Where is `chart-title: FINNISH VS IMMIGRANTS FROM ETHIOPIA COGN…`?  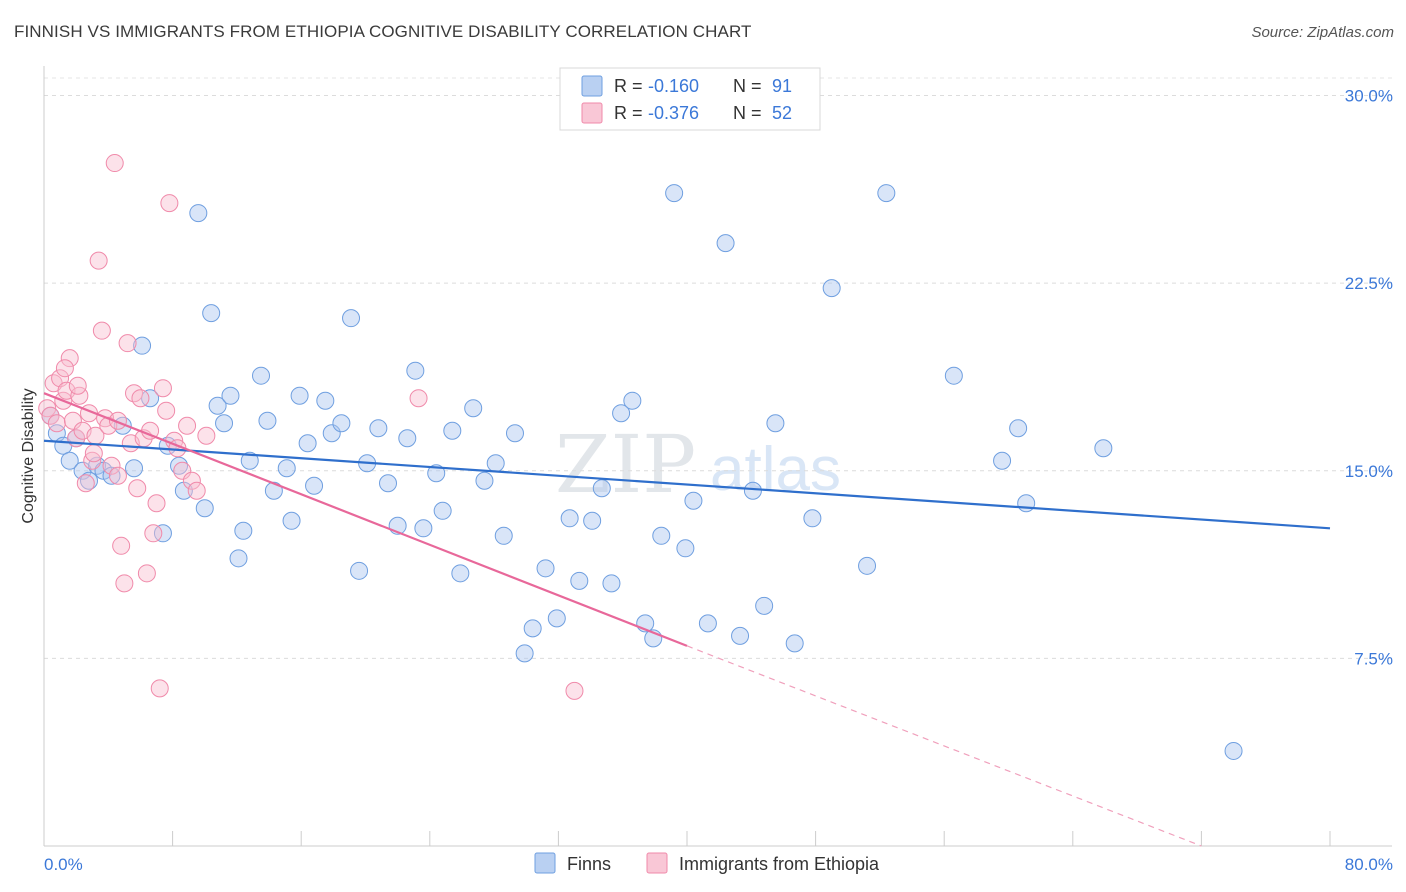 chart-title: FINNISH VS IMMIGRANTS FROM ETHIOPIA COGN… is located at coordinates (383, 31).